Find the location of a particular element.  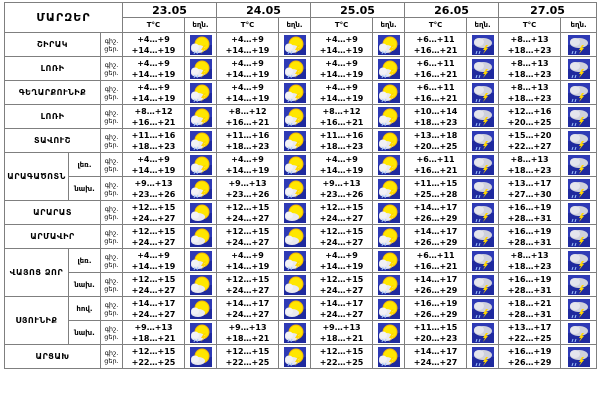

temperature-cell: +14…+17 +26…+29 is located at coordinates (436, 284).